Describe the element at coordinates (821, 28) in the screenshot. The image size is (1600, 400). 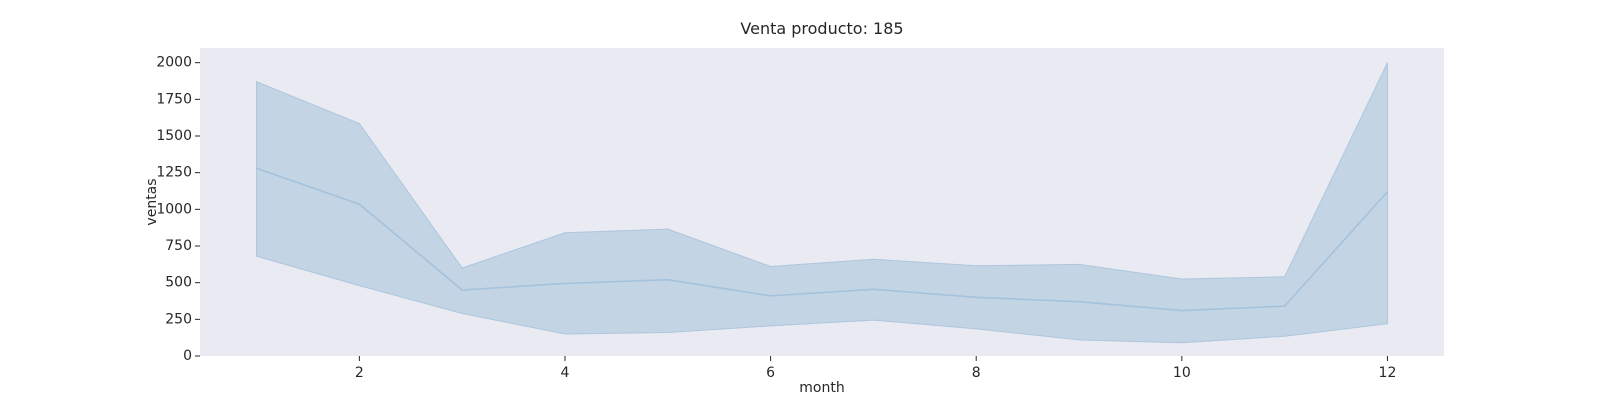
I see `chart-title: Venta producto: 185` at that location.